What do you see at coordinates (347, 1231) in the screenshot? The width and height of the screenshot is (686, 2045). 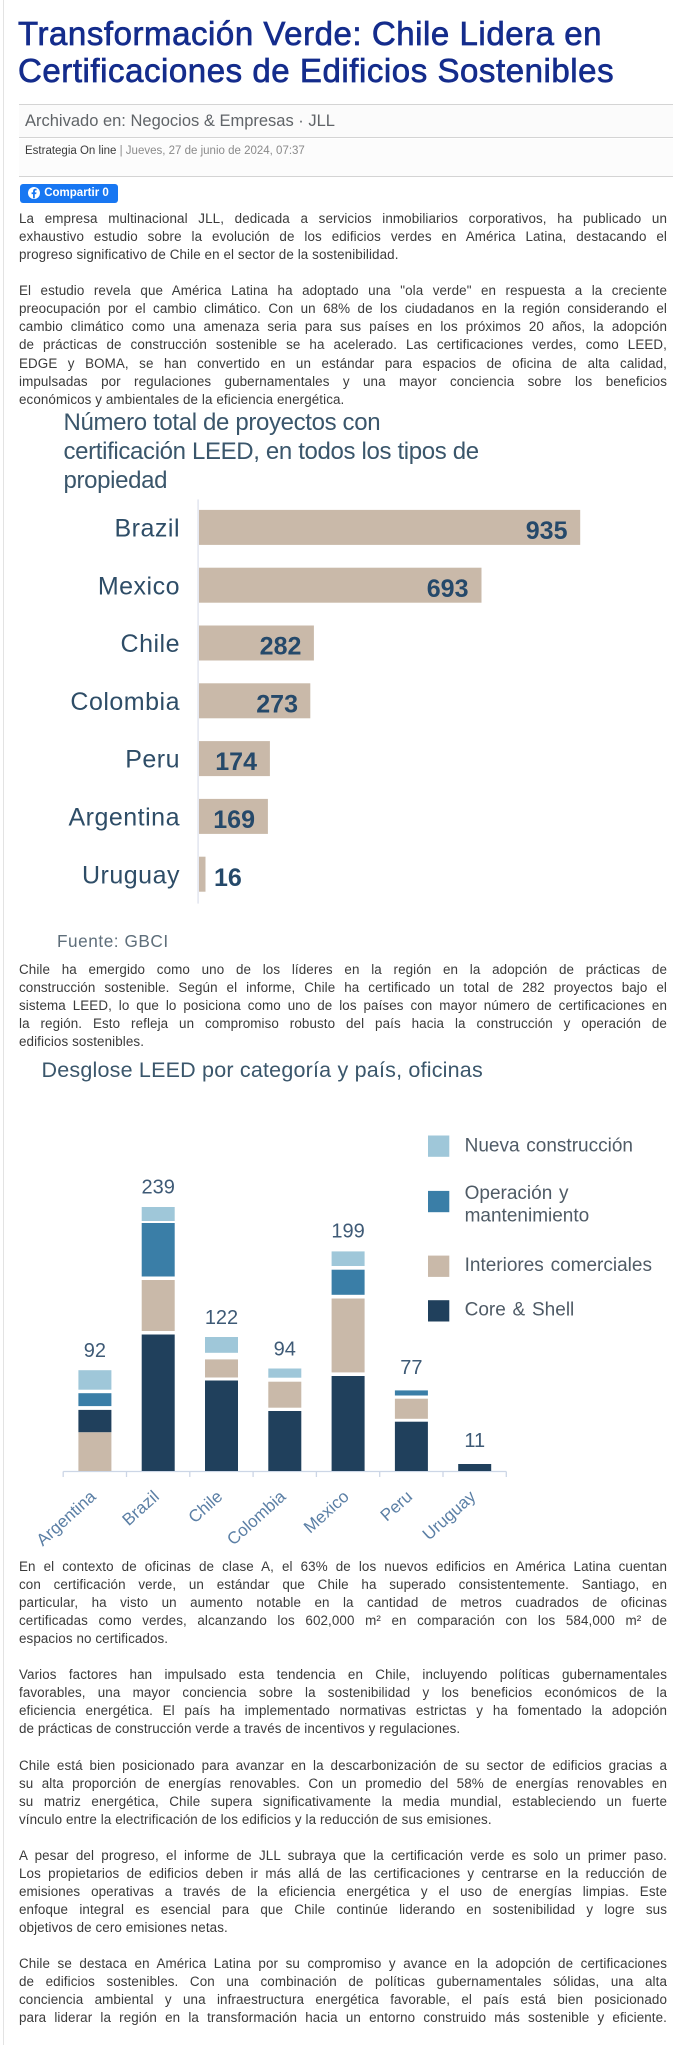 I see `svg-text: 199` at bounding box center [347, 1231].